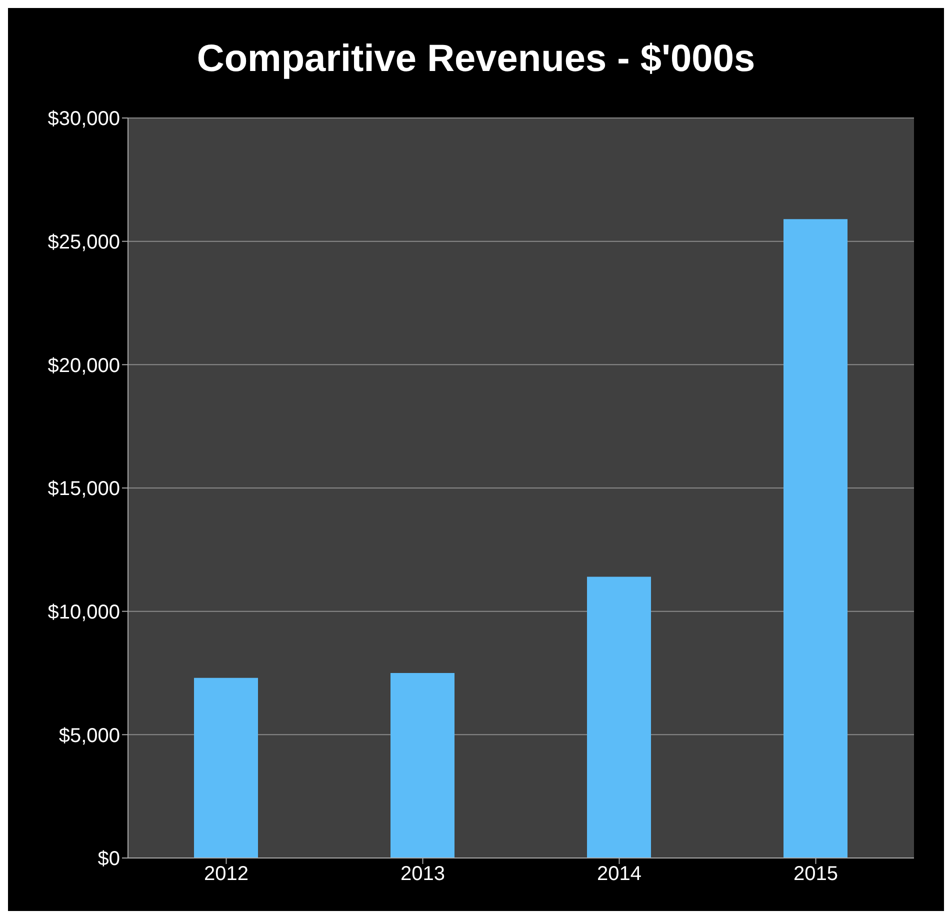 Image resolution: width=952 pixels, height=919 pixels. Describe the element at coordinates (619, 874) in the screenshot. I see `x-tick-label: 2014` at that location.